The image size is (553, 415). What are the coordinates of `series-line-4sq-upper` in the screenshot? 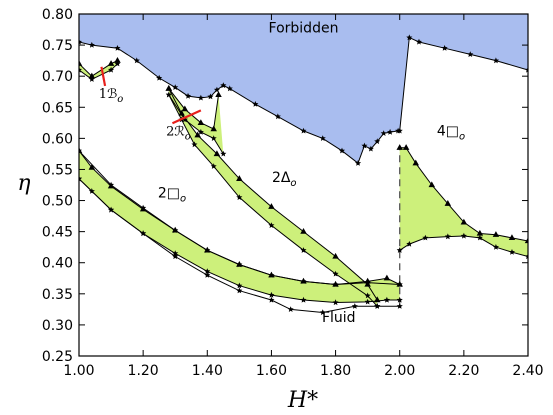 It's located at (463, 194).